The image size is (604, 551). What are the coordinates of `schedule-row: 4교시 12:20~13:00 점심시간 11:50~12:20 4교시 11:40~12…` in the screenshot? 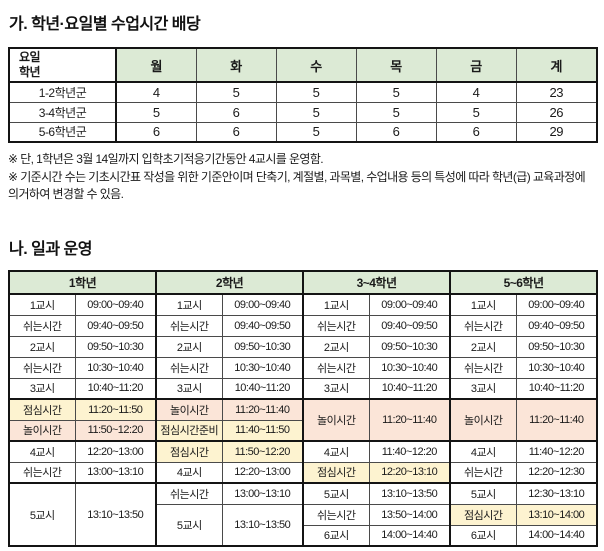 It's located at (303, 451).